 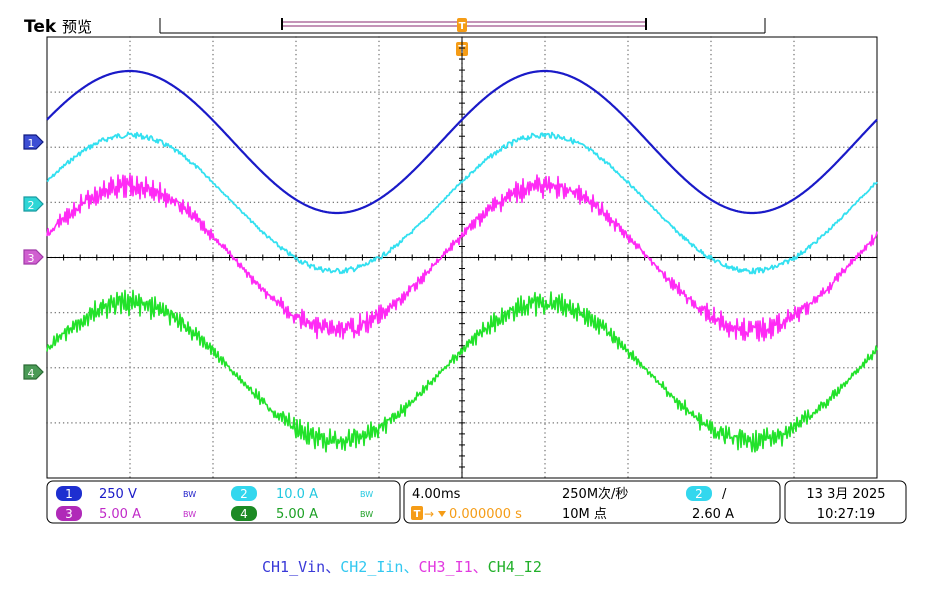 I want to click on ch2-ground-marker: 2, so click(x=33, y=204).